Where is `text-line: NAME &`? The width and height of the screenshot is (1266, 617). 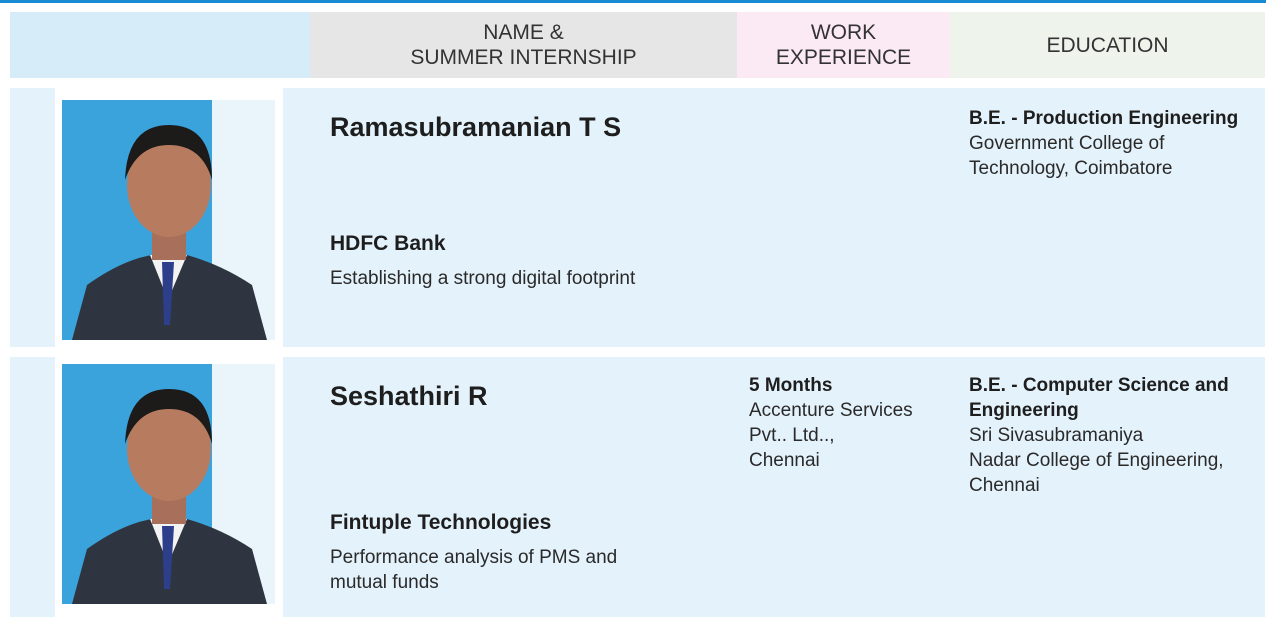
text-line: NAME & is located at coordinates (523, 32).